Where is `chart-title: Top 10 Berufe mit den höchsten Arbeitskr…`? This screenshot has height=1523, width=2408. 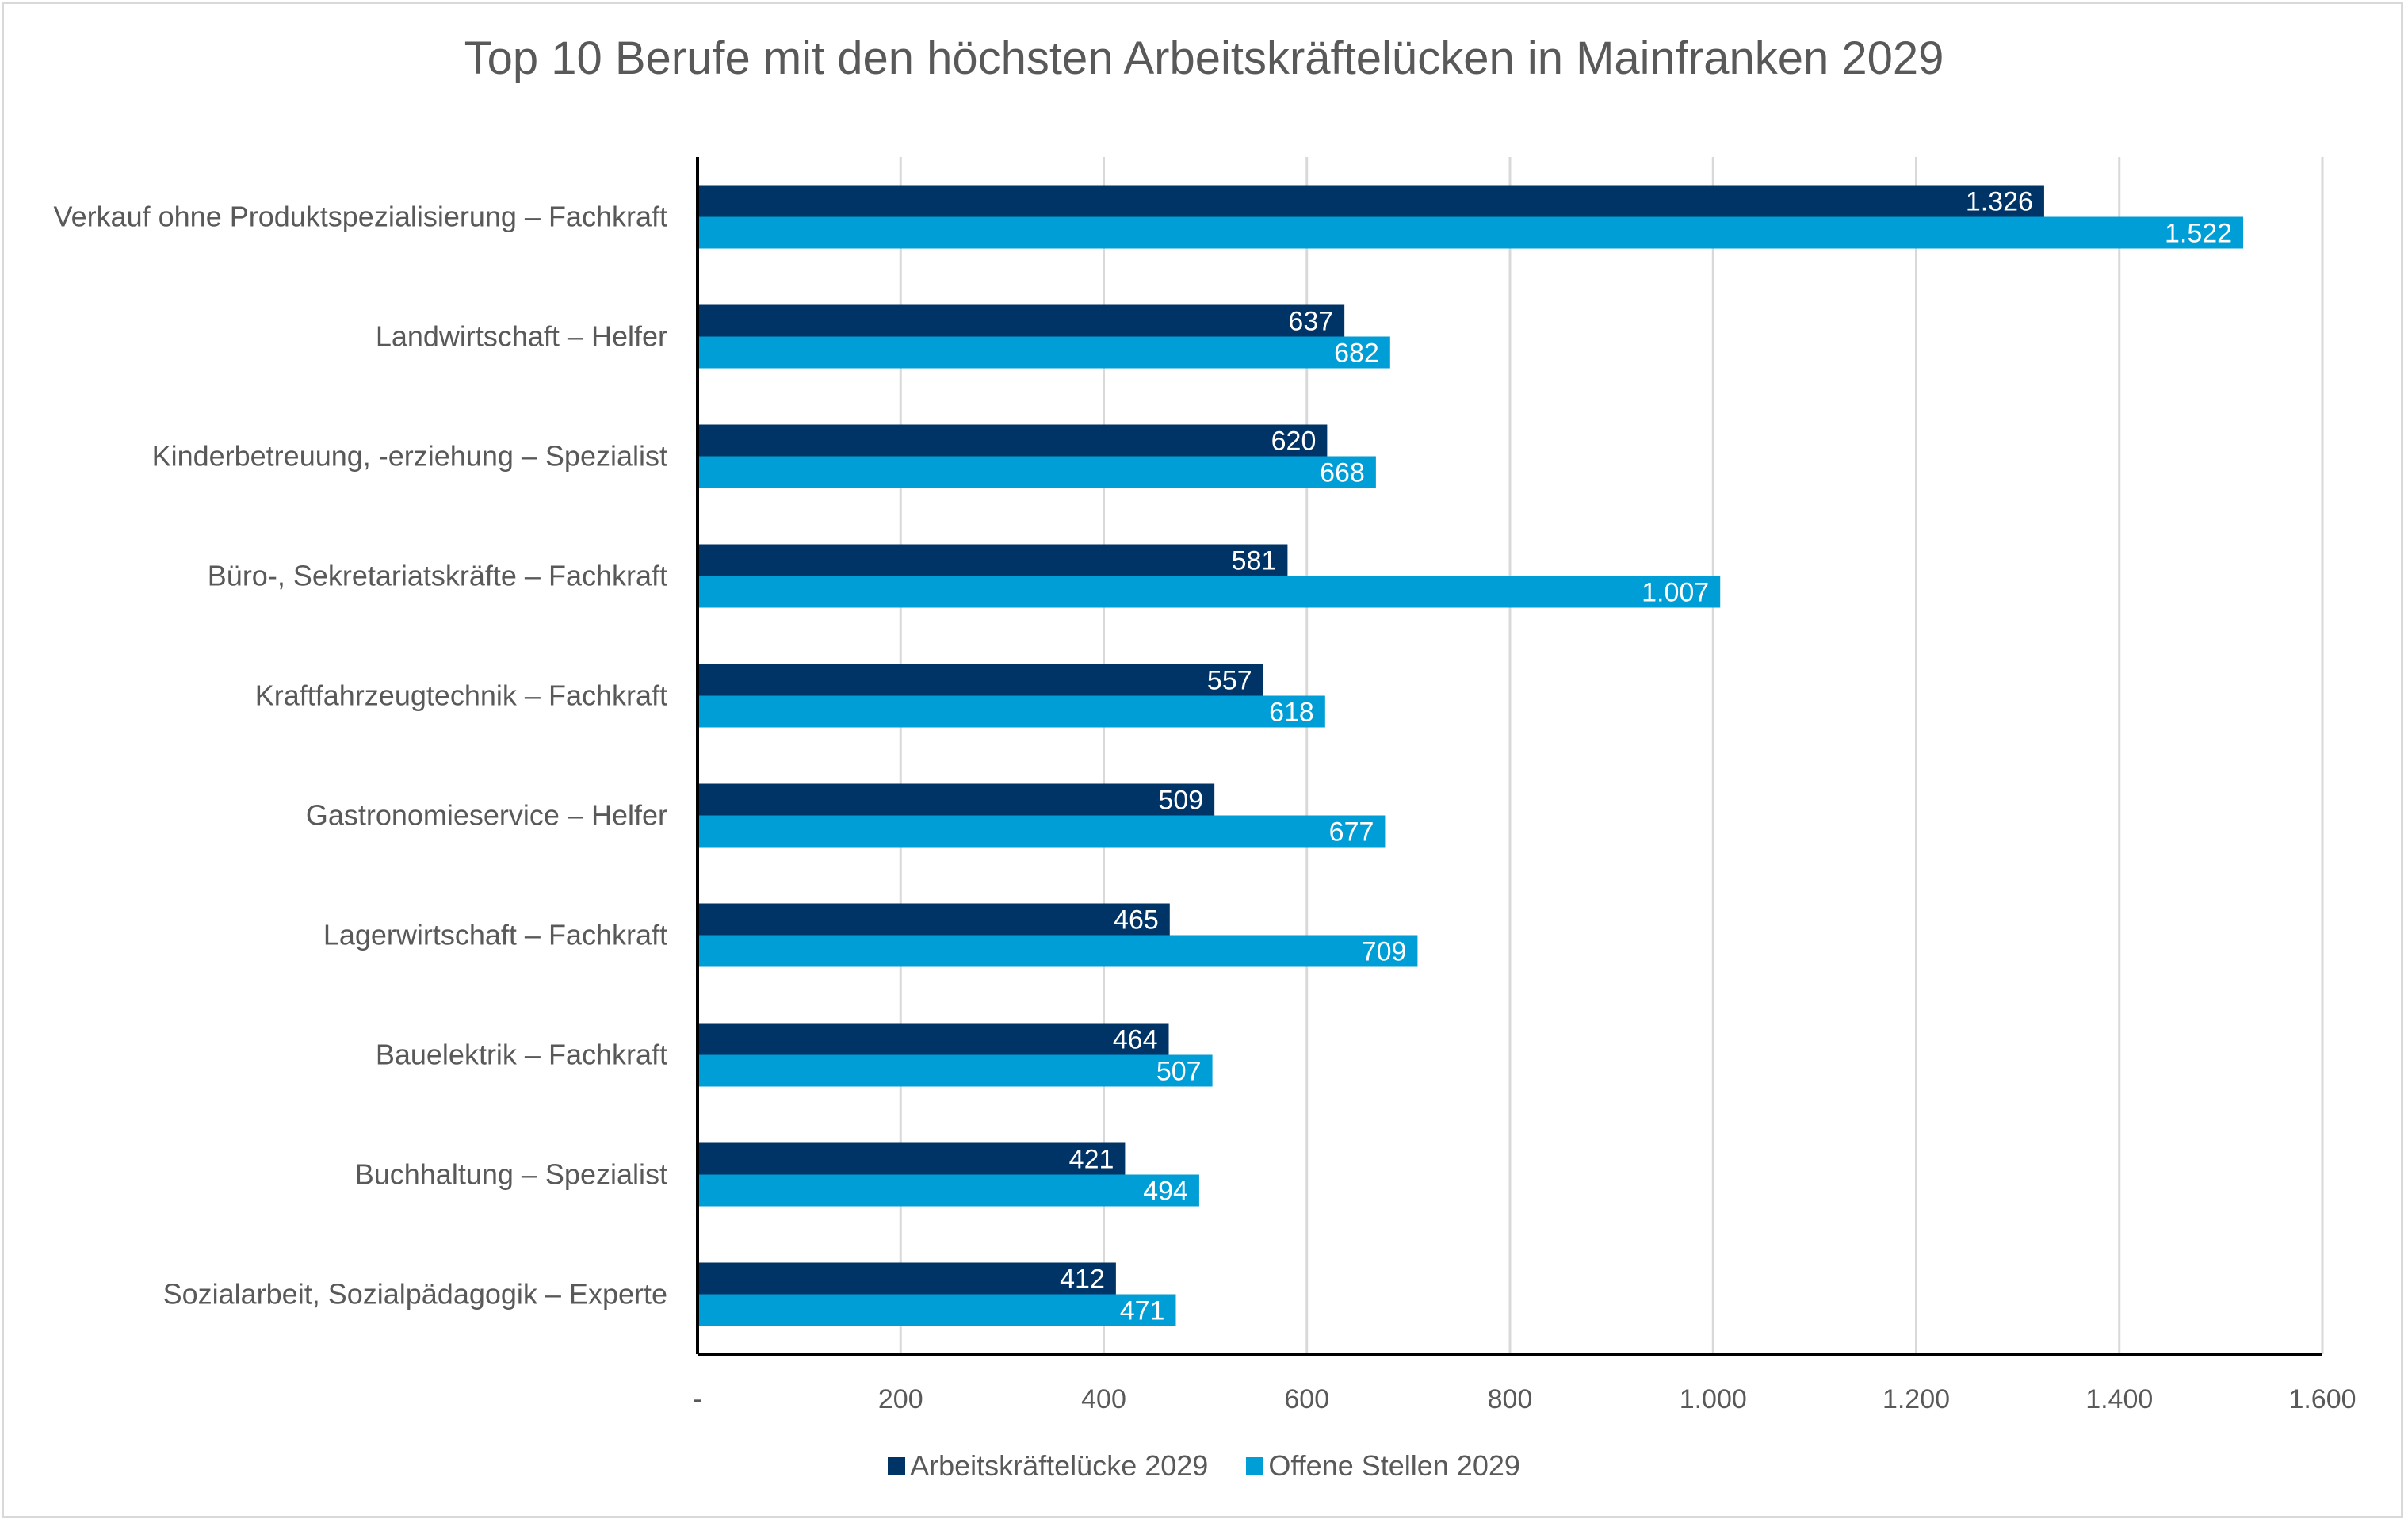 chart-title: Top 10 Berufe mit den höchsten Arbeitskr… is located at coordinates (1204, 58).